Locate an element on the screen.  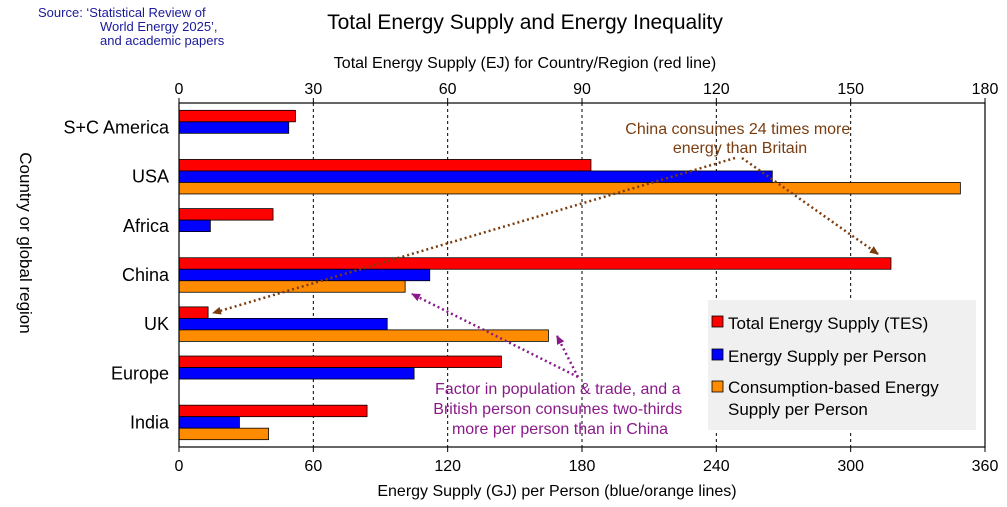
category-label: Europe is located at coordinates (140, 373).